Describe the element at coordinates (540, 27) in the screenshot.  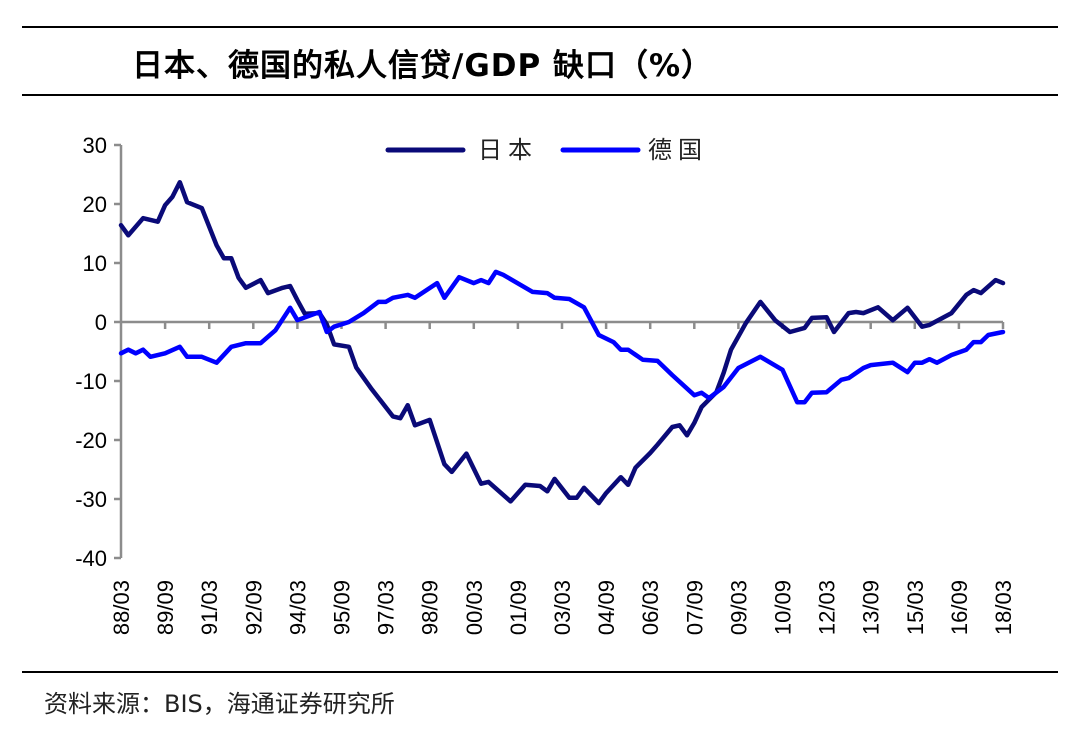
I see `top-rule` at that location.